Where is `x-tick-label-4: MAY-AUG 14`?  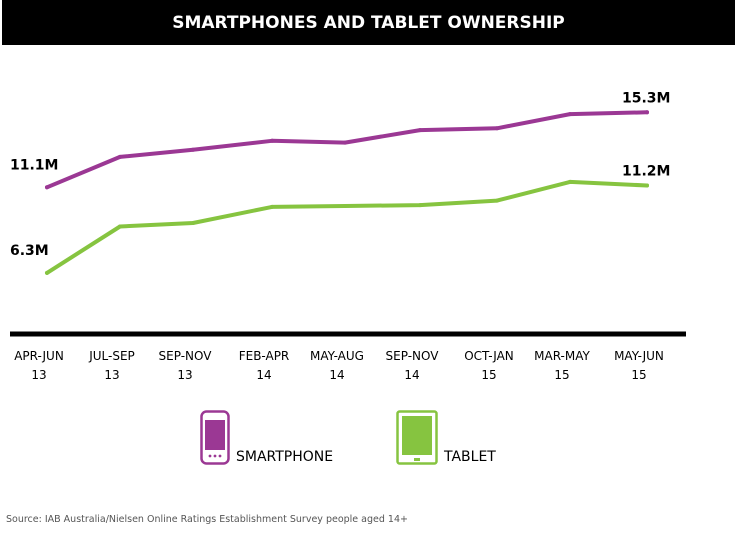
x-tick-label-4: MAY-AUG 14 is located at coordinates (337, 365).